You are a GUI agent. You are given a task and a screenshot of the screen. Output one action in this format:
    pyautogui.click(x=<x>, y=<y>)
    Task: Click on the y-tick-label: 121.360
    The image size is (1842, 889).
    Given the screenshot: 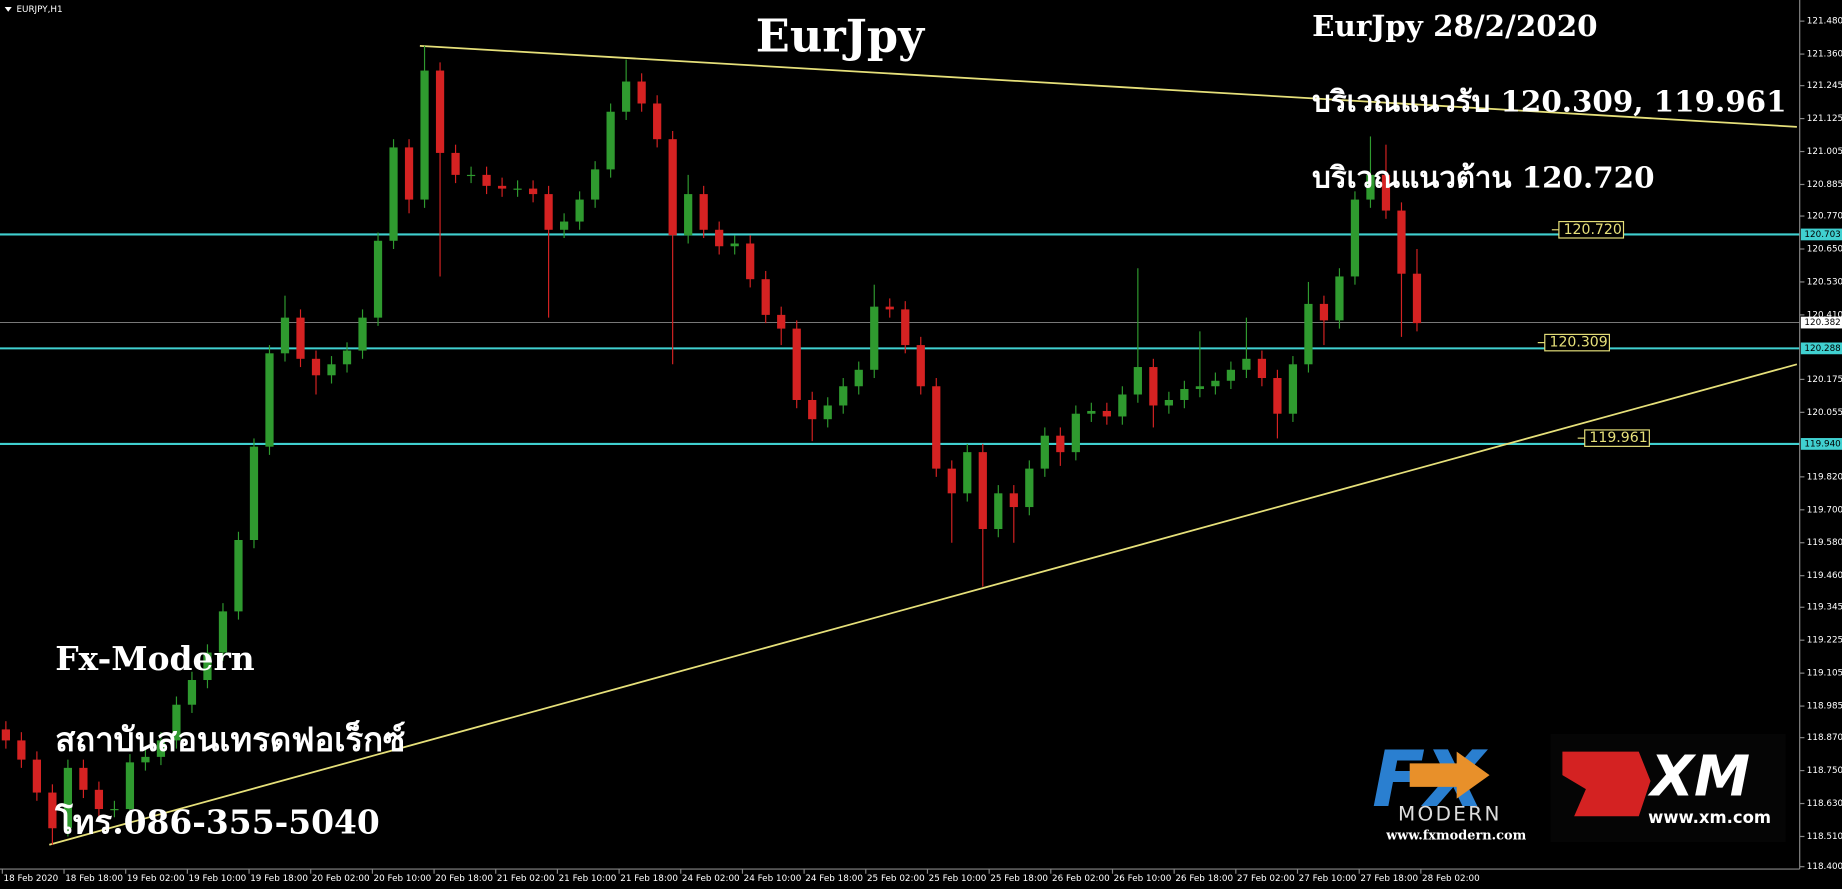 What is the action you would take?
    pyautogui.click(x=1824, y=55)
    